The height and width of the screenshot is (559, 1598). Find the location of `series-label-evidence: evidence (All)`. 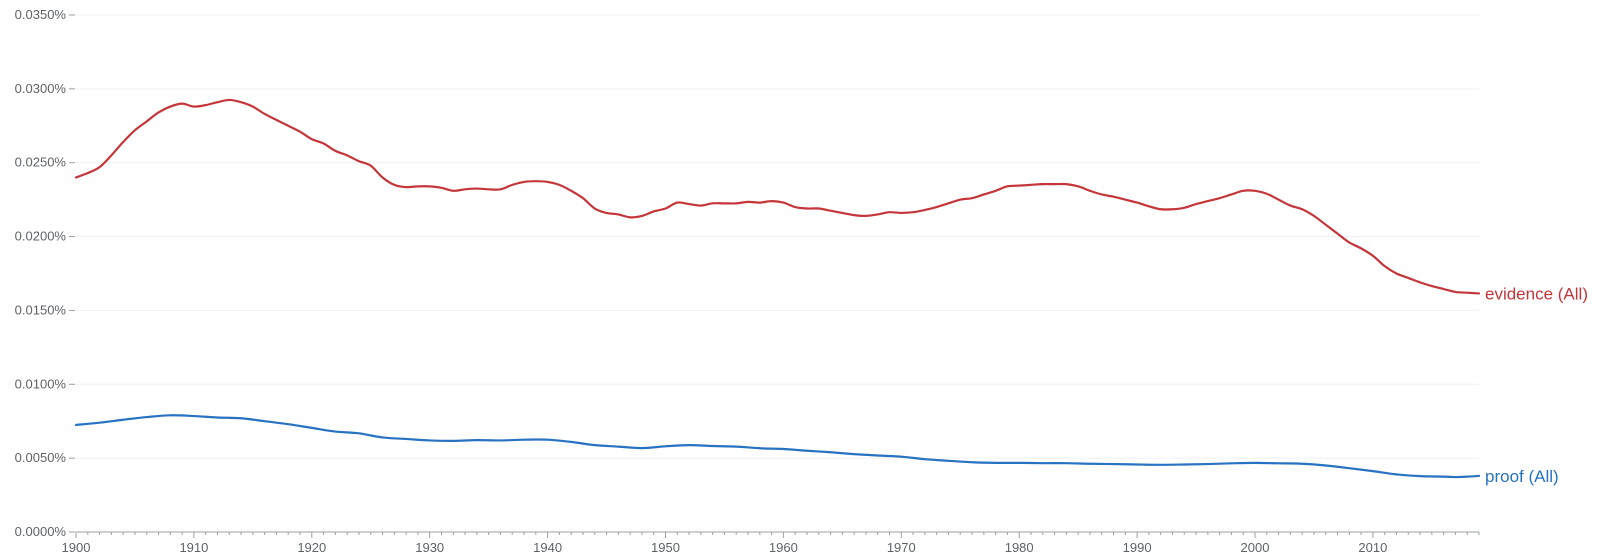

series-label-evidence: evidence (All) is located at coordinates (1536, 293).